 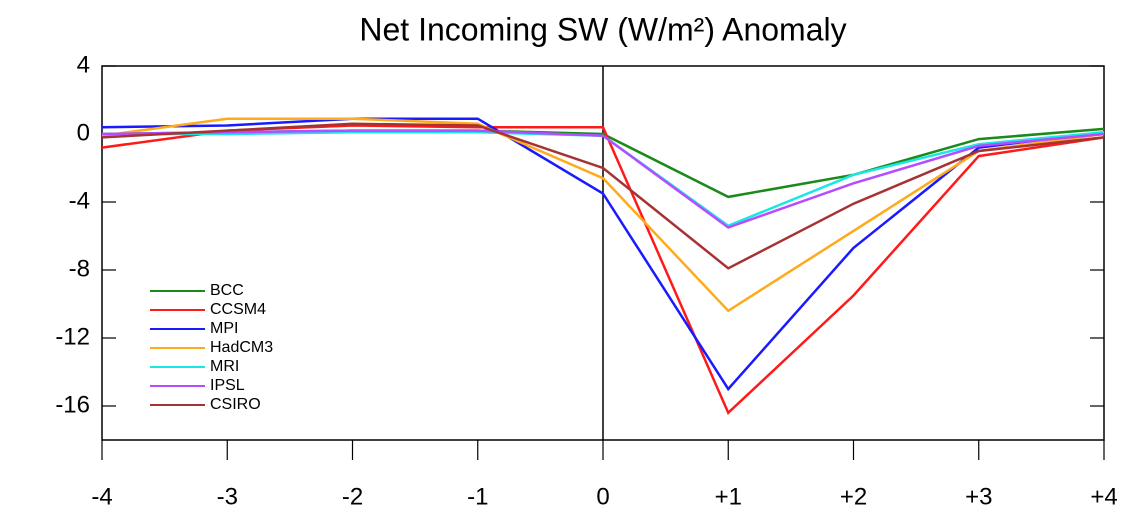 What do you see at coordinates (1103, 496) in the screenshot?
I see `x-tick-label: +4` at bounding box center [1103, 496].